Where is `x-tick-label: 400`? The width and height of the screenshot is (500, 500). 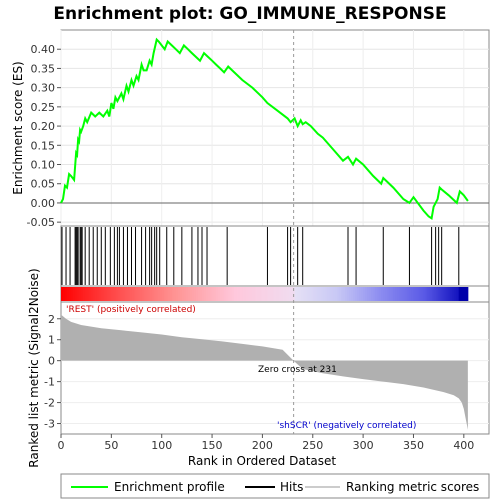
x-tick-label: 400 is located at coordinates (463, 445).